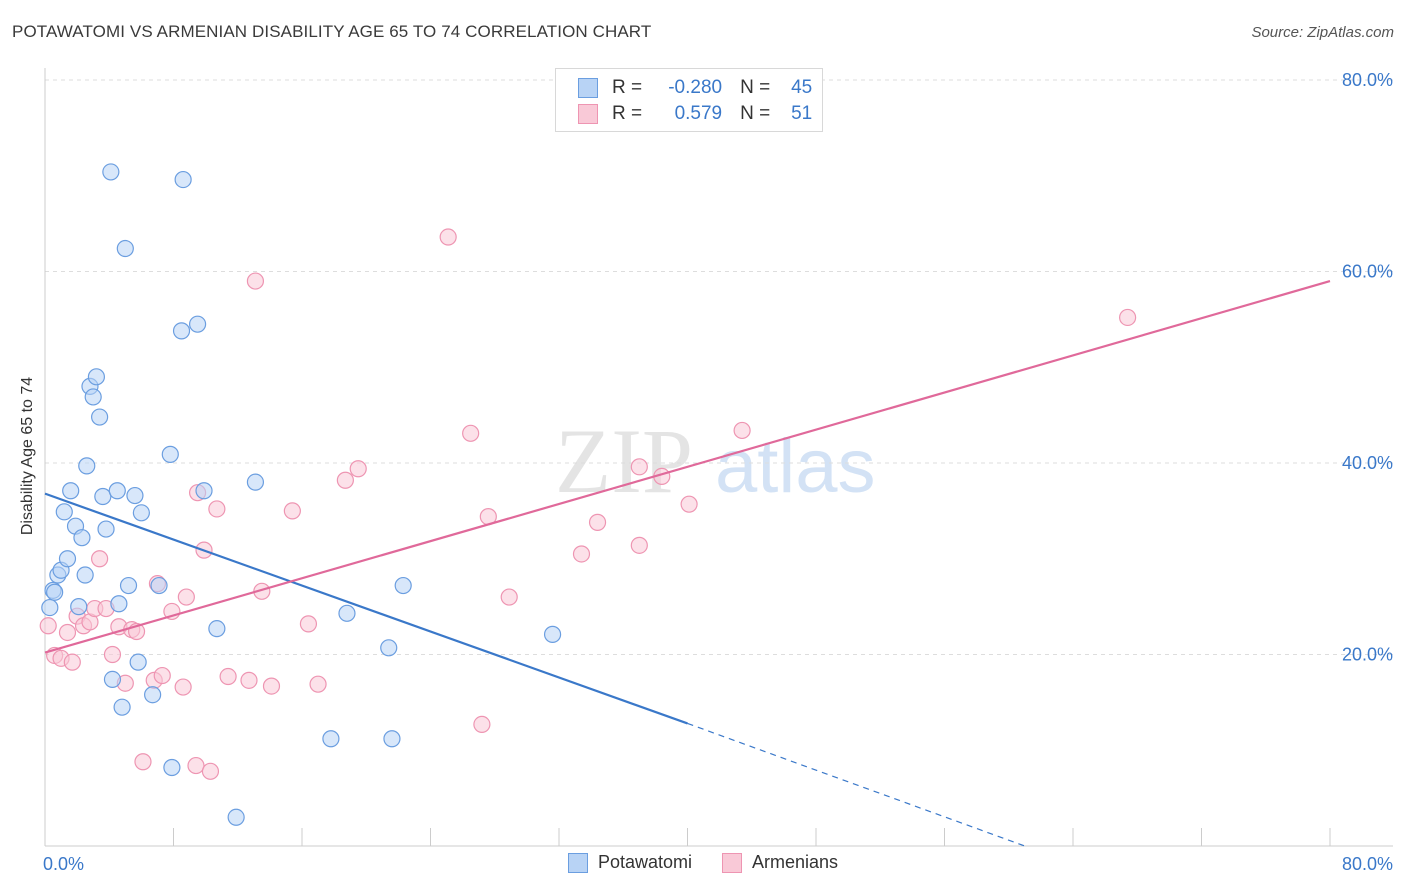 The height and width of the screenshot is (892, 1406). What do you see at coordinates (1367, 864) in the screenshot?
I see `x-tick-label: 80.0%` at bounding box center [1367, 864].